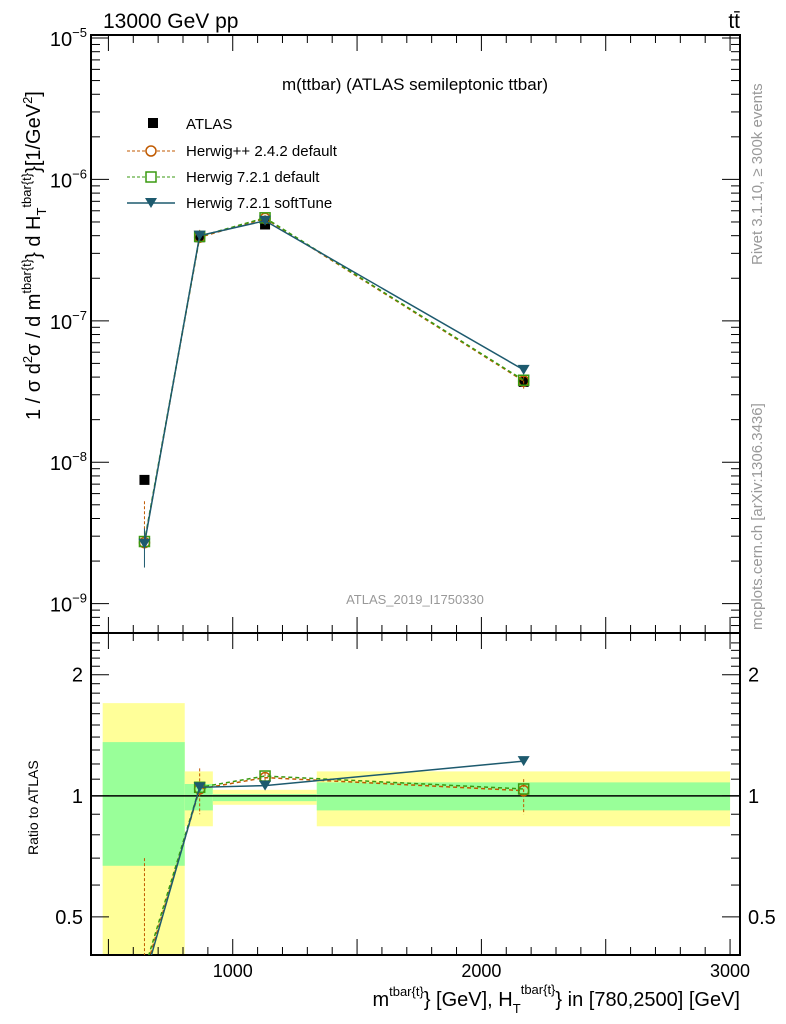 The image size is (786, 1024). What do you see at coordinates (144, 479) in the screenshot?
I see `main-point-atlas` at bounding box center [144, 479].